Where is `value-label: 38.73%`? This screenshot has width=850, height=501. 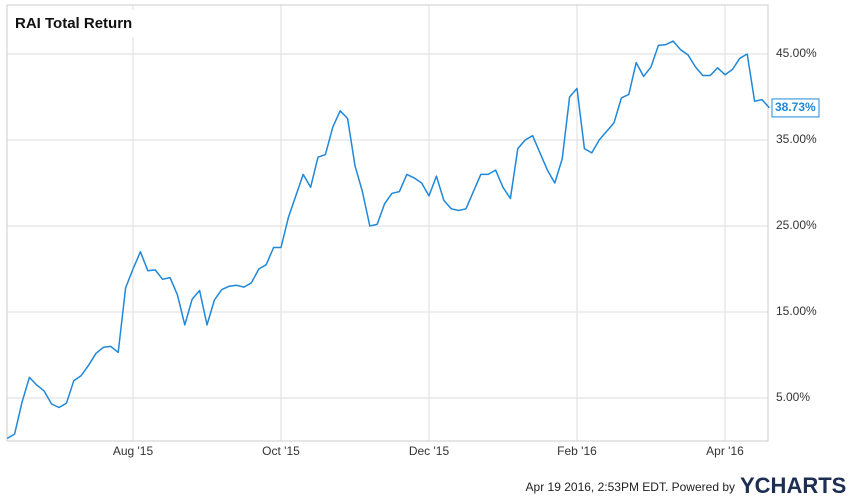 value-label: 38.73% is located at coordinates (795, 107).